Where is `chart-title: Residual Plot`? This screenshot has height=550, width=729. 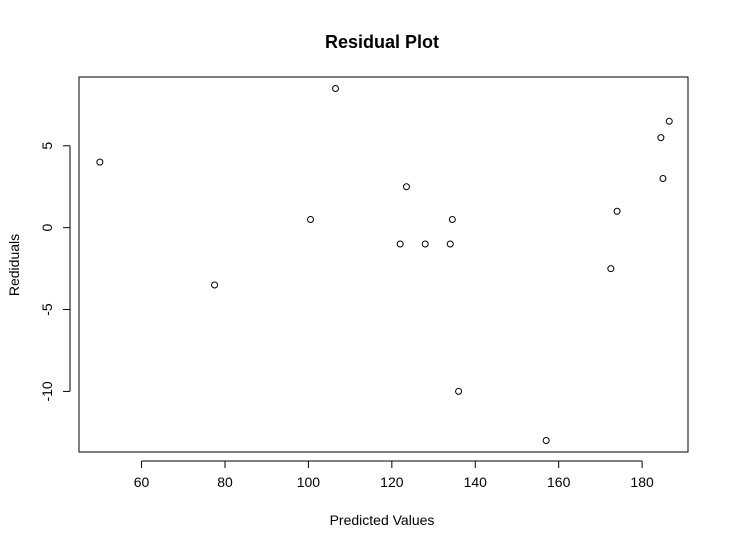
chart-title: Residual Plot is located at coordinates (382, 42).